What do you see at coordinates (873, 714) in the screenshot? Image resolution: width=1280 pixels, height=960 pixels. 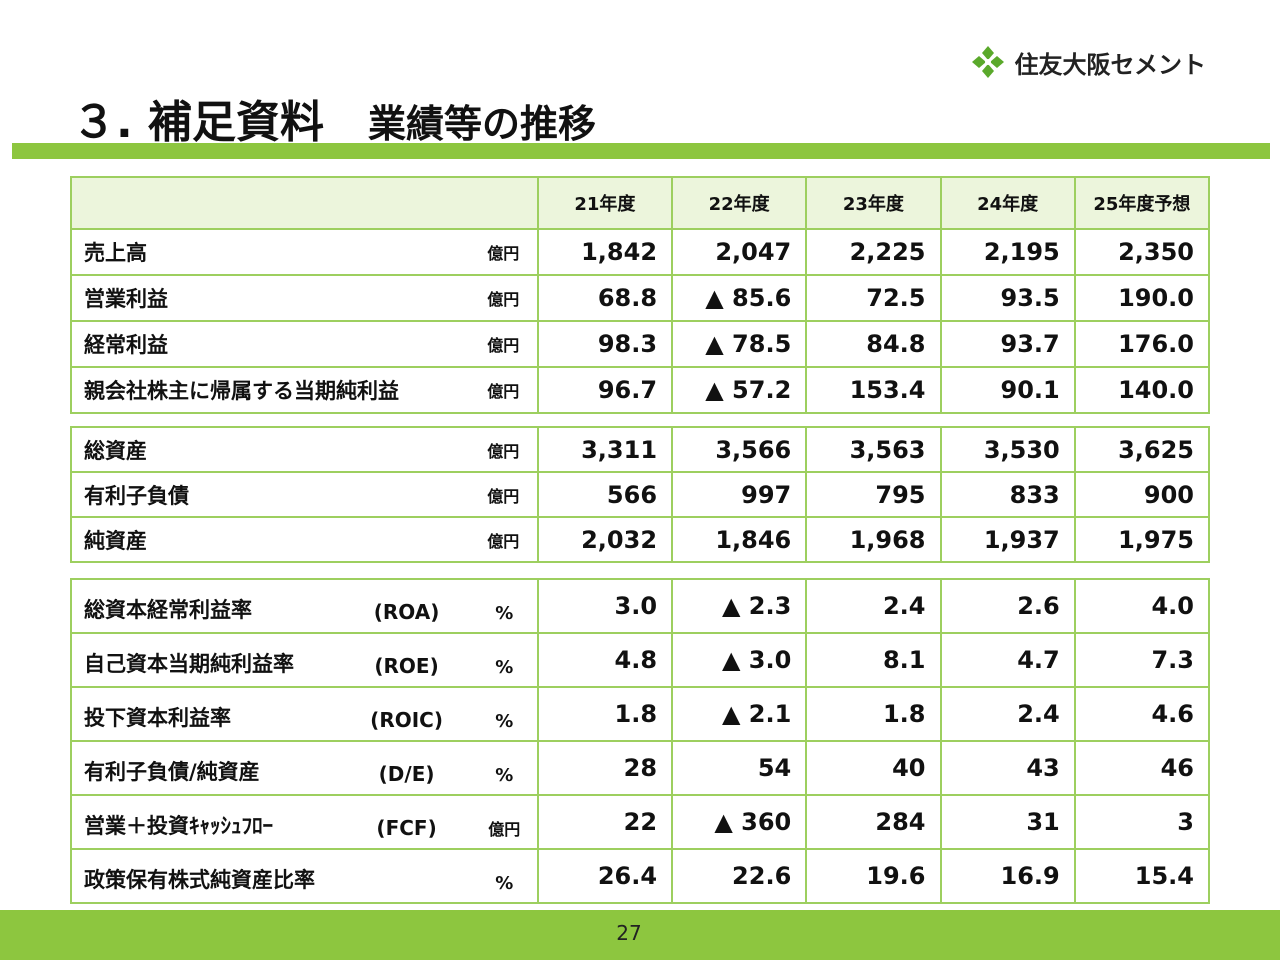 I see `value-cell: 1.8` at bounding box center [873, 714].